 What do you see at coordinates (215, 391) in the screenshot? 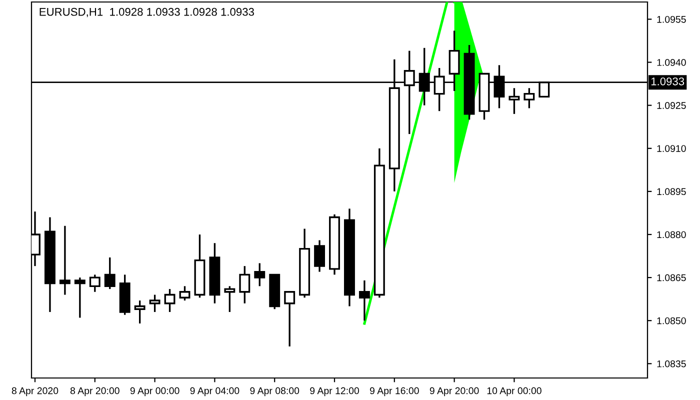
I see `x-tick-label: 9 Apr 04:00` at bounding box center [215, 391].